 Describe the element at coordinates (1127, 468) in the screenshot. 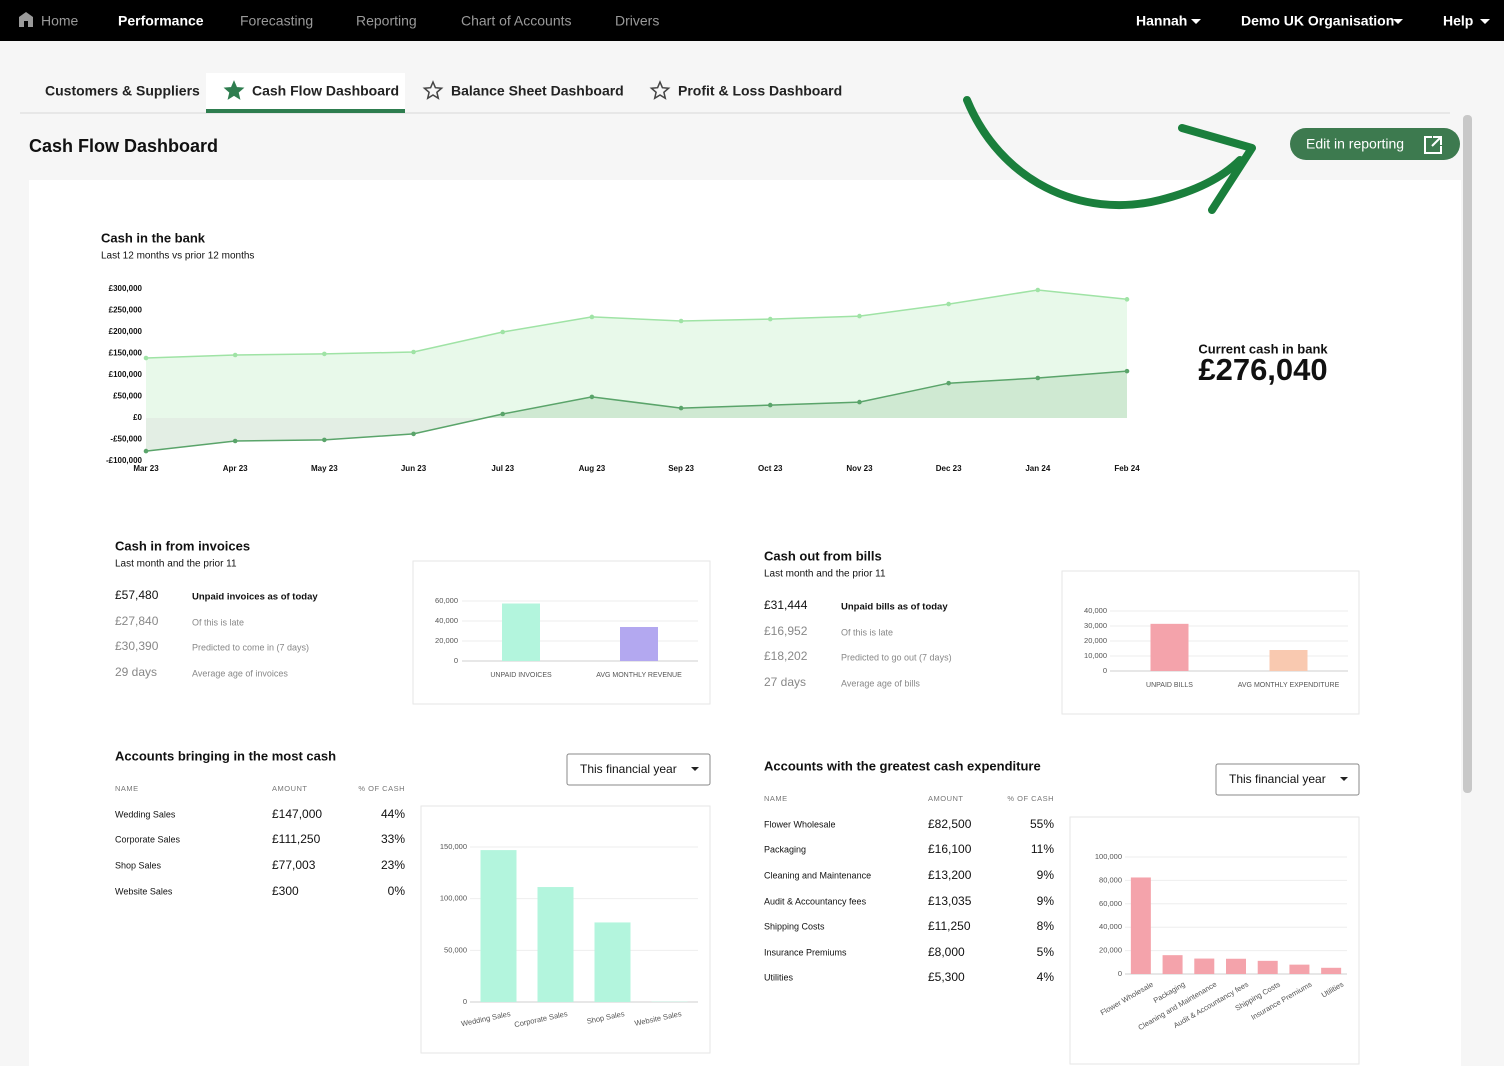

I see `x-tick-label: Feb 24` at that location.